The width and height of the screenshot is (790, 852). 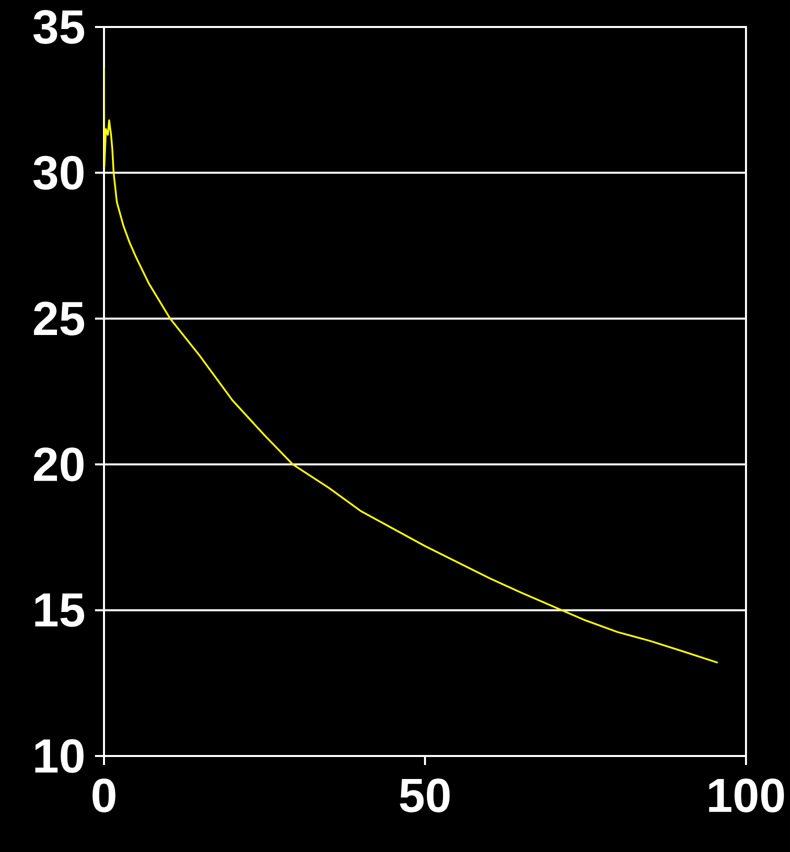 What do you see at coordinates (58, 173) in the screenshot?
I see `y-tick-label: 30` at bounding box center [58, 173].